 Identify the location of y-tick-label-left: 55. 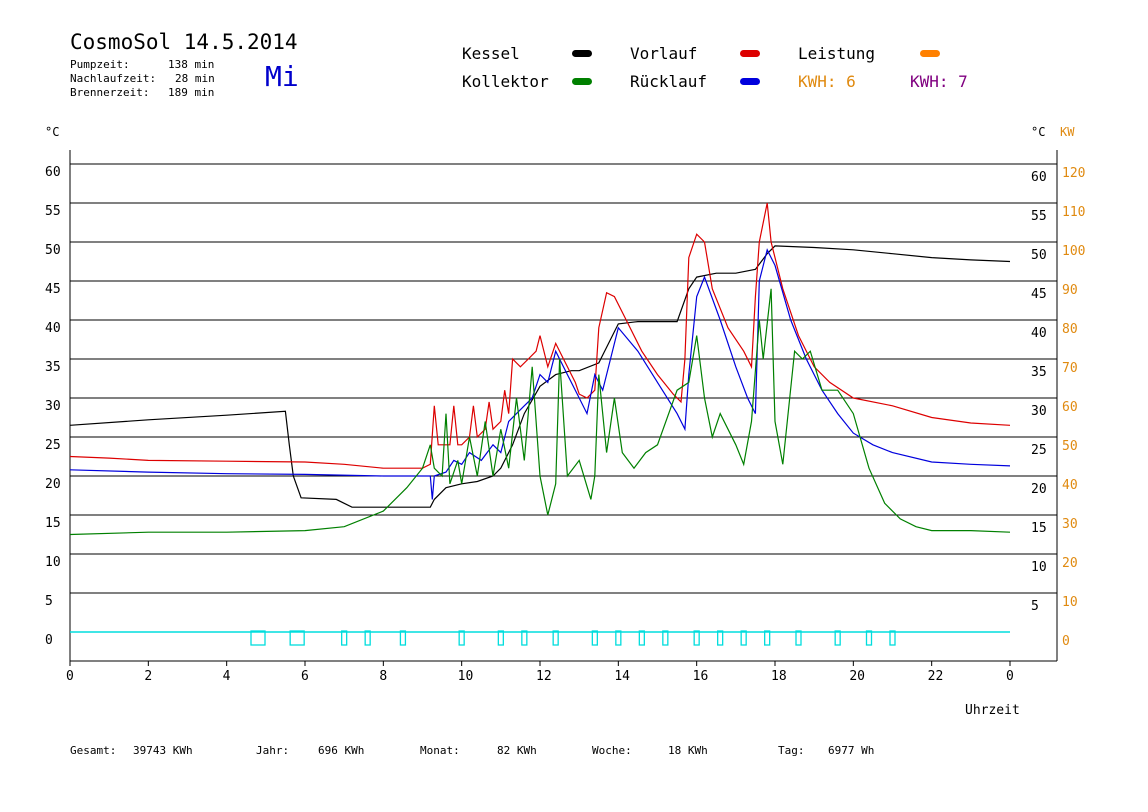
(53, 211).